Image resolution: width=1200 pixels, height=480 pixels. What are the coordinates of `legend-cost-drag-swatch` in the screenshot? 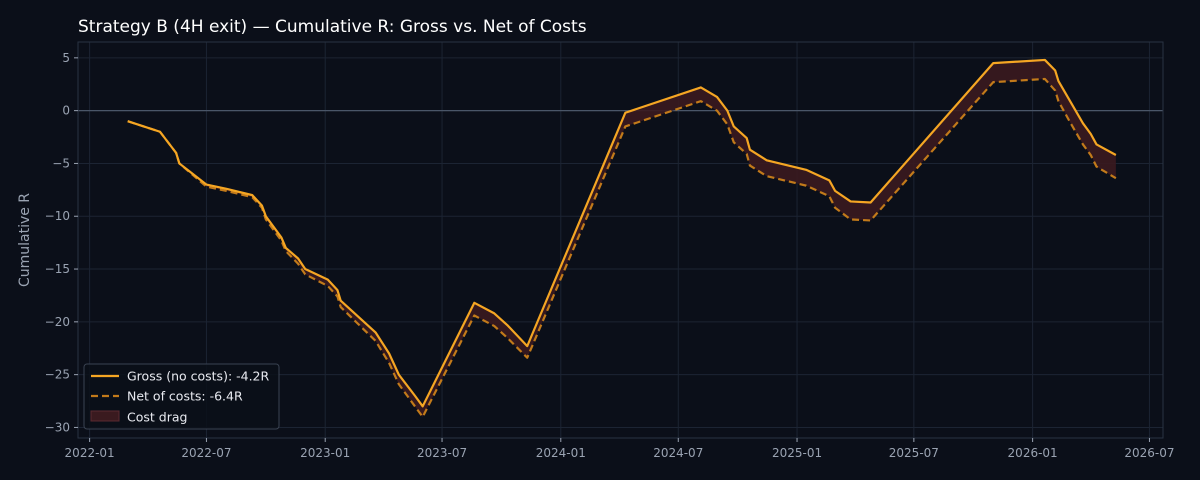 It's located at (105, 416).